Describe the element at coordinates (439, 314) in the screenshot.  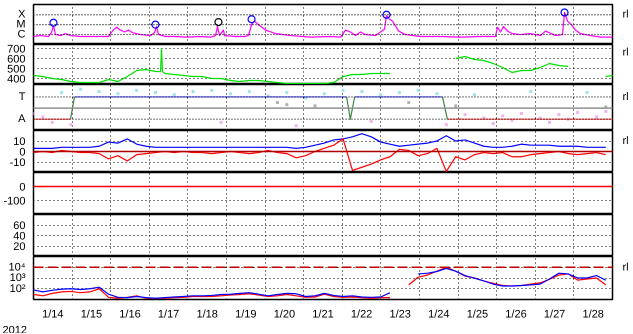
I see `x-tick-label: 1/24` at that location.